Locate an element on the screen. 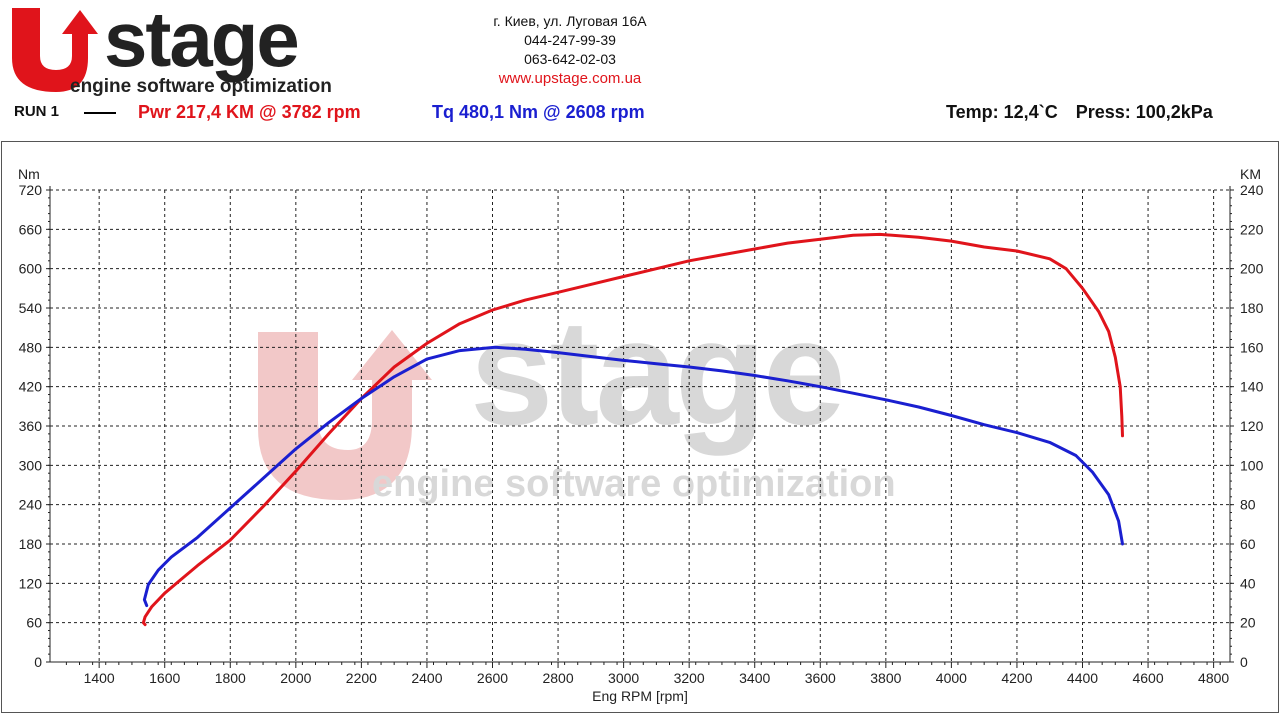 Image resolution: width=1280 pixels, height=720 pixels. left-tick-label: 360 is located at coordinates (31, 426).